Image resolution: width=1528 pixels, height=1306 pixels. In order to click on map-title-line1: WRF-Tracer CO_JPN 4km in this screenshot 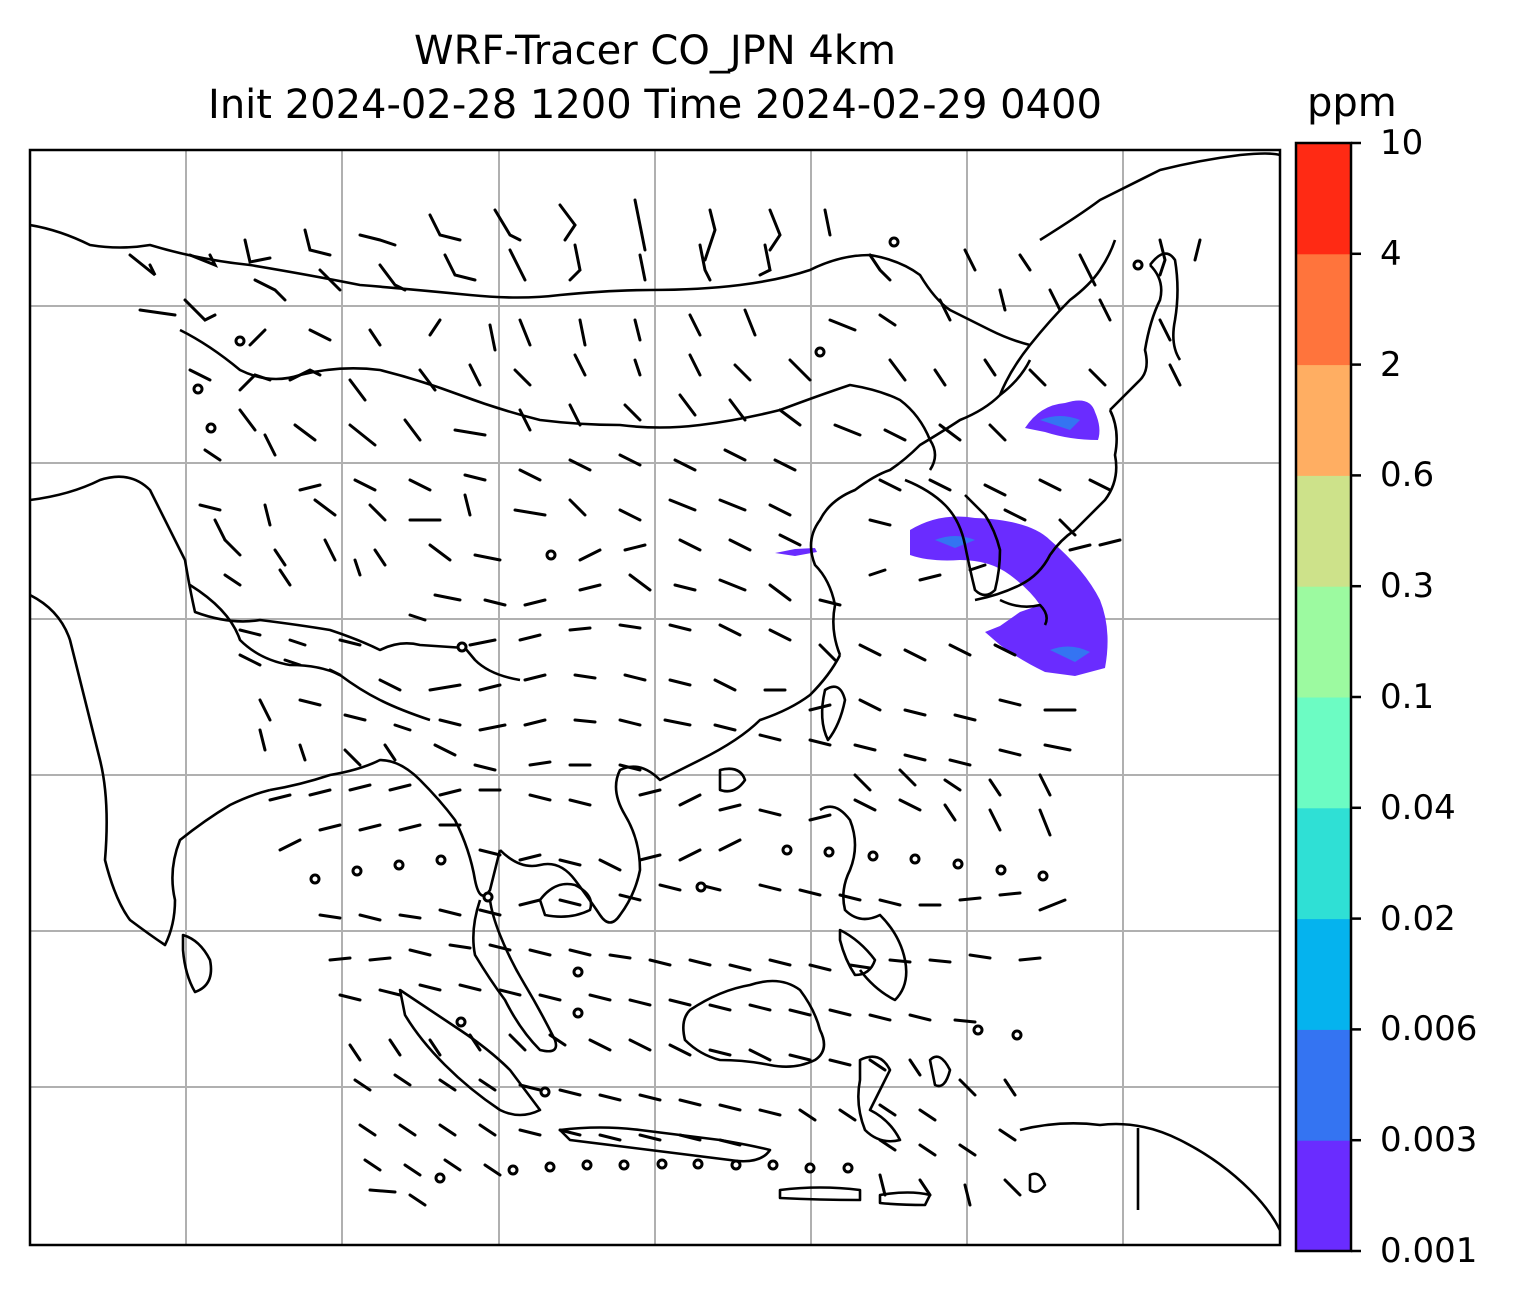, I will do `click(655, 51)`.